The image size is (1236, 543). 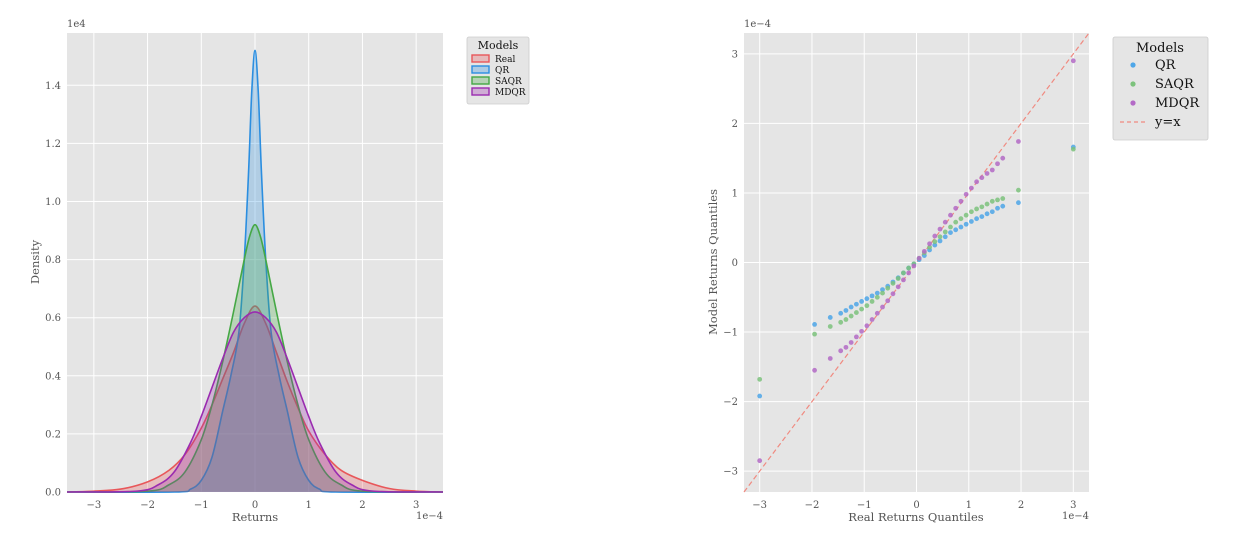 What do you see at coordinates (201, 505) in the screenshot?
I see `density-x-tick-label: −1` at bounding box center [201, 505].